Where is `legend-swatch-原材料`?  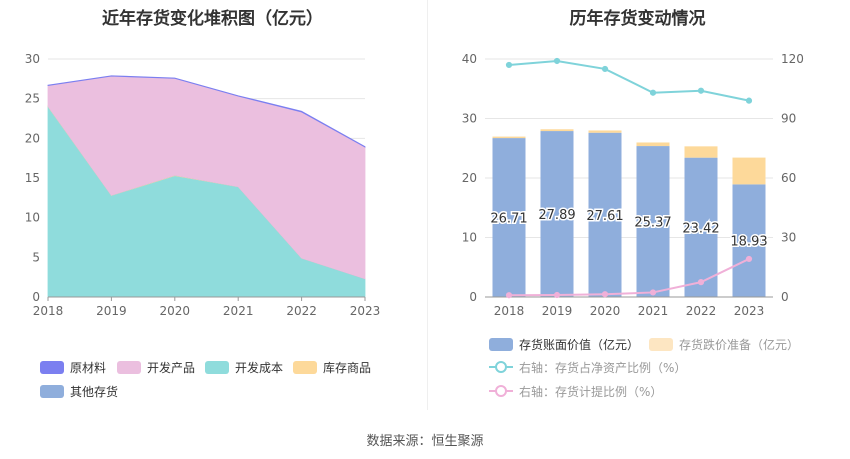 legend-swatch-原材料 is located at coordinates (52, 367).